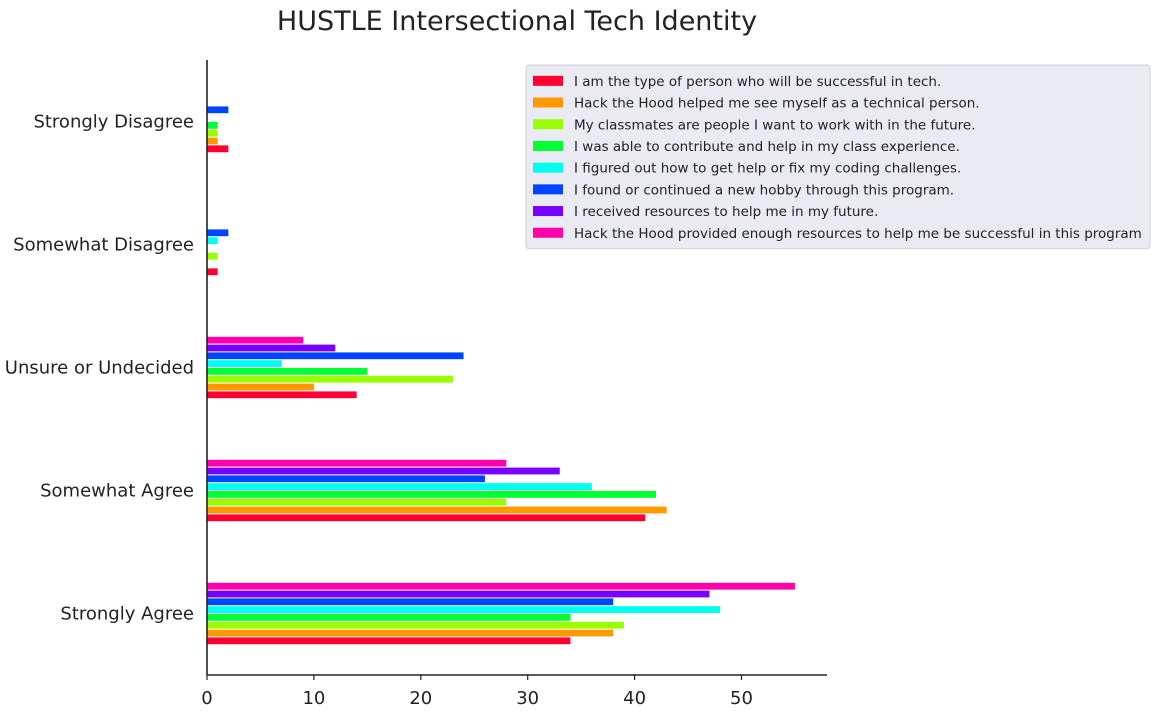  Describe the element at coordinates (634, 698) in the screenshot. I see `x-tick-label: 40` at that location.